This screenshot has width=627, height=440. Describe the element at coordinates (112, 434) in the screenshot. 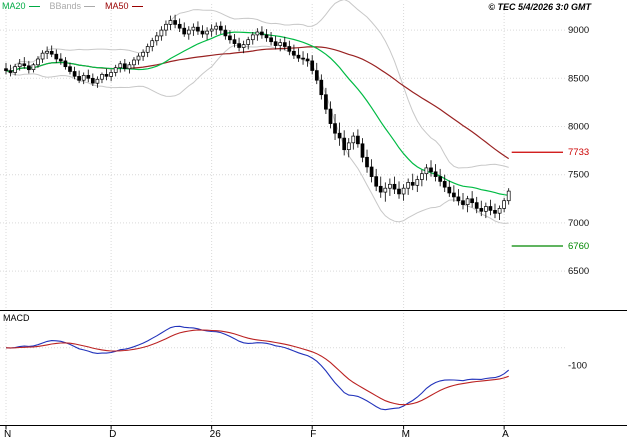

I see `month-label-D: D` at that location.